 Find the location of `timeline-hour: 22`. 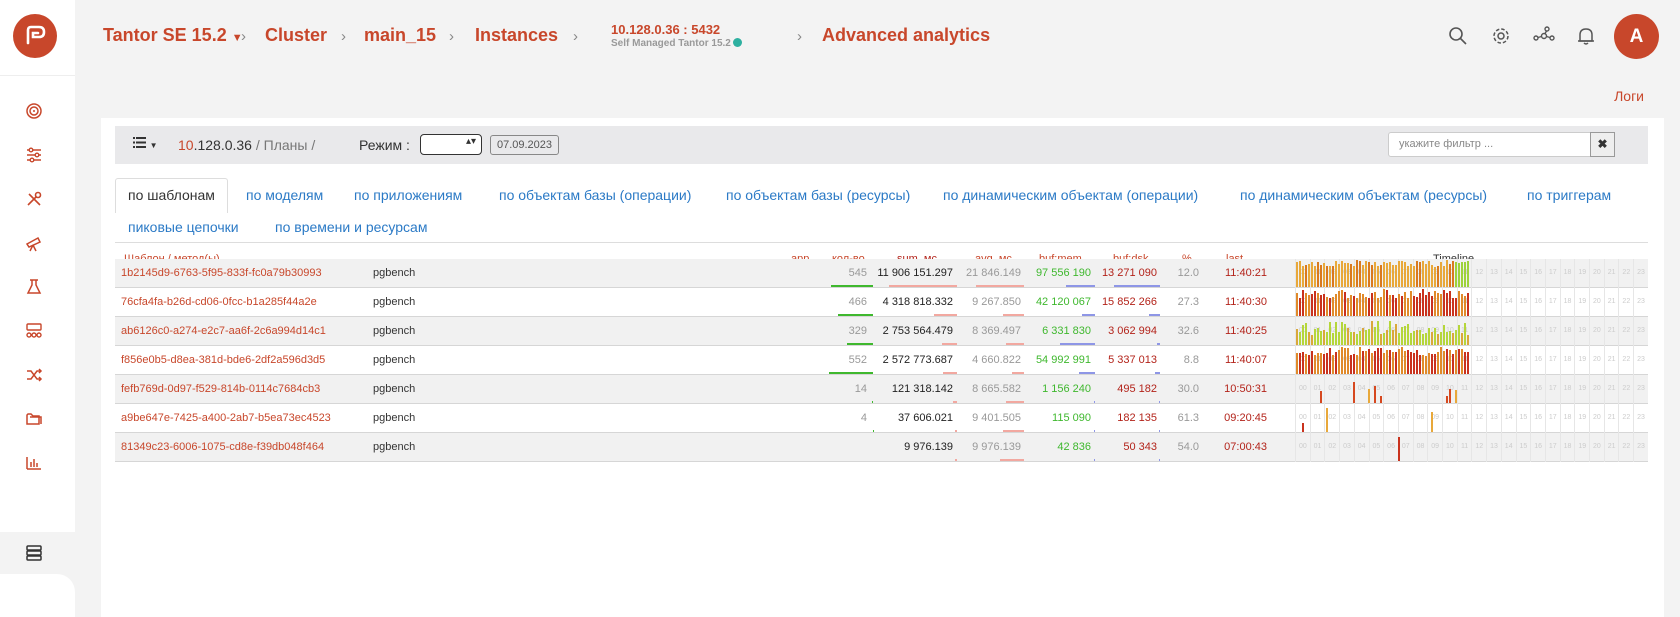

timeline-hour: 22 is located at coordinates (1625, 389).